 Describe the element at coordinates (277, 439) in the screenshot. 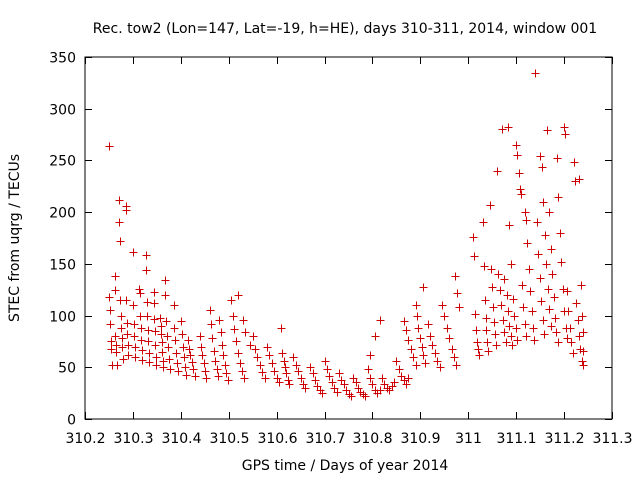

I see `x-tick-label: 310.6` at that location.